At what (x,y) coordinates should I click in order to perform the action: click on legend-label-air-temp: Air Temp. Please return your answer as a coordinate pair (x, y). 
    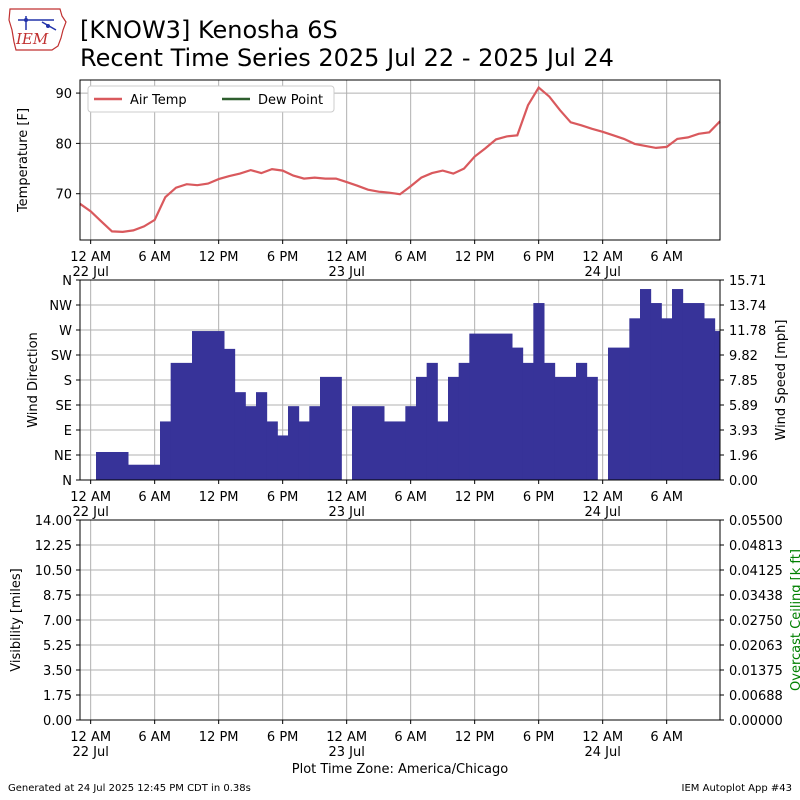
    Looking at the image, I should click on (158, 100).